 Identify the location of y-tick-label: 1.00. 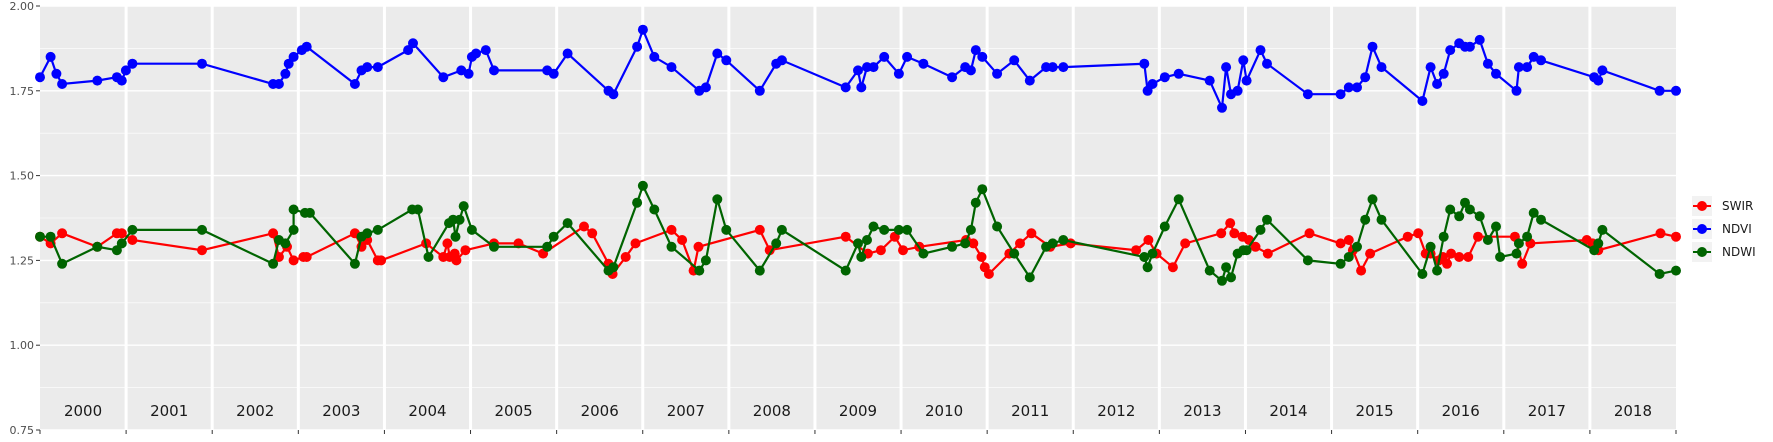
(22, 345).